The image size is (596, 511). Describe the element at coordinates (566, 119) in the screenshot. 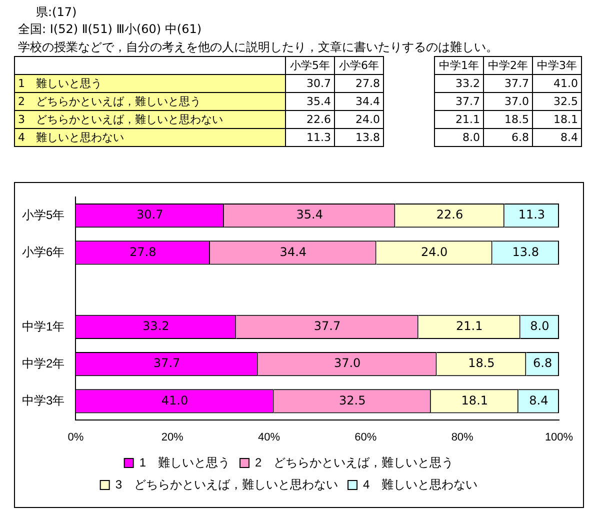

I see `text: 18.1` at that location.